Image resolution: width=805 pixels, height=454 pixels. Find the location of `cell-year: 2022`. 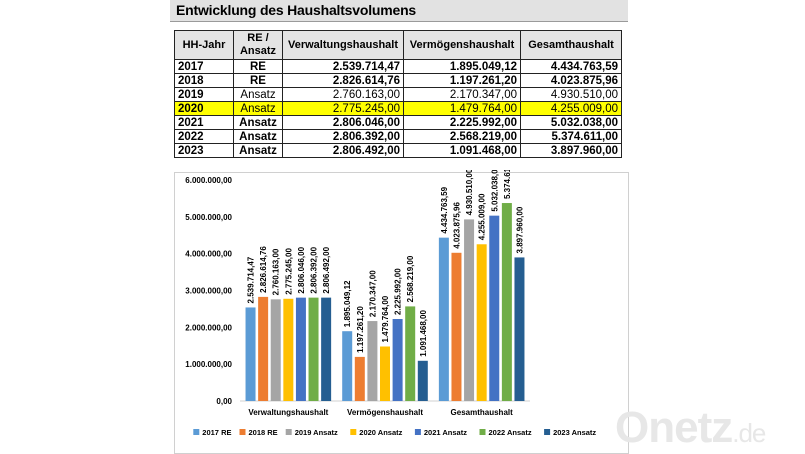

cell-year: 2022 is located at coordinates (204, 136).